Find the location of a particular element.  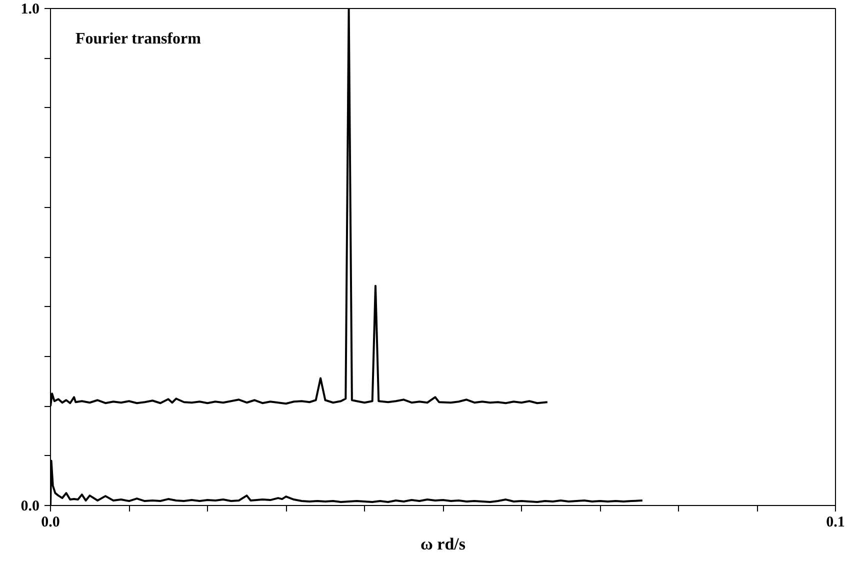

x-tick-label: 0.1 is located at coordinates (835, 522).